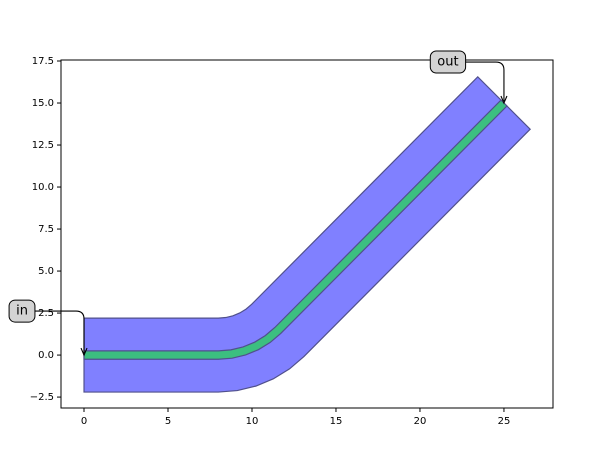  What do you see at coordinates (43, 61) in the screenshot?
I see `y-tick-label: 17.5` at bounding box center [43, 61].